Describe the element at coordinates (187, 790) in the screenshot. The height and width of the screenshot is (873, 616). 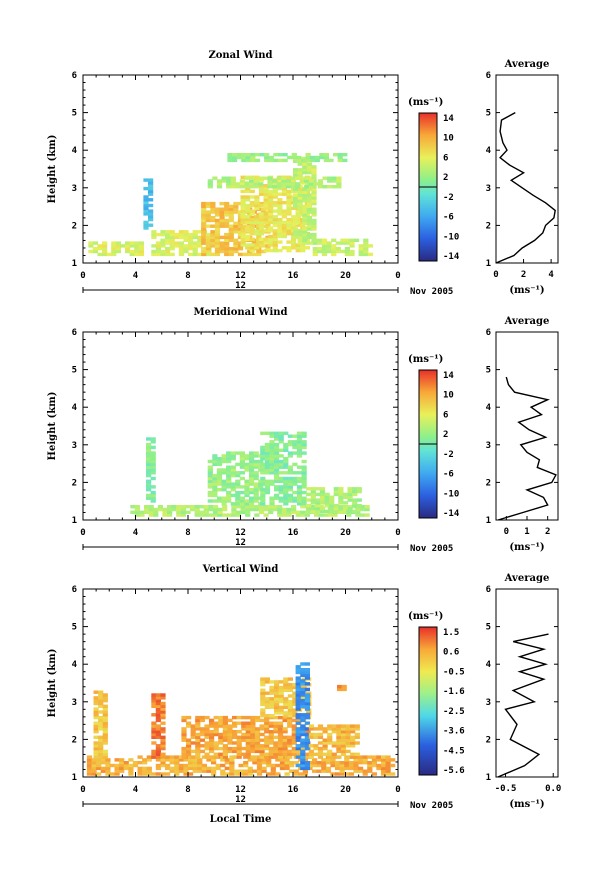
I see `x-tick-label: 8` at that location.